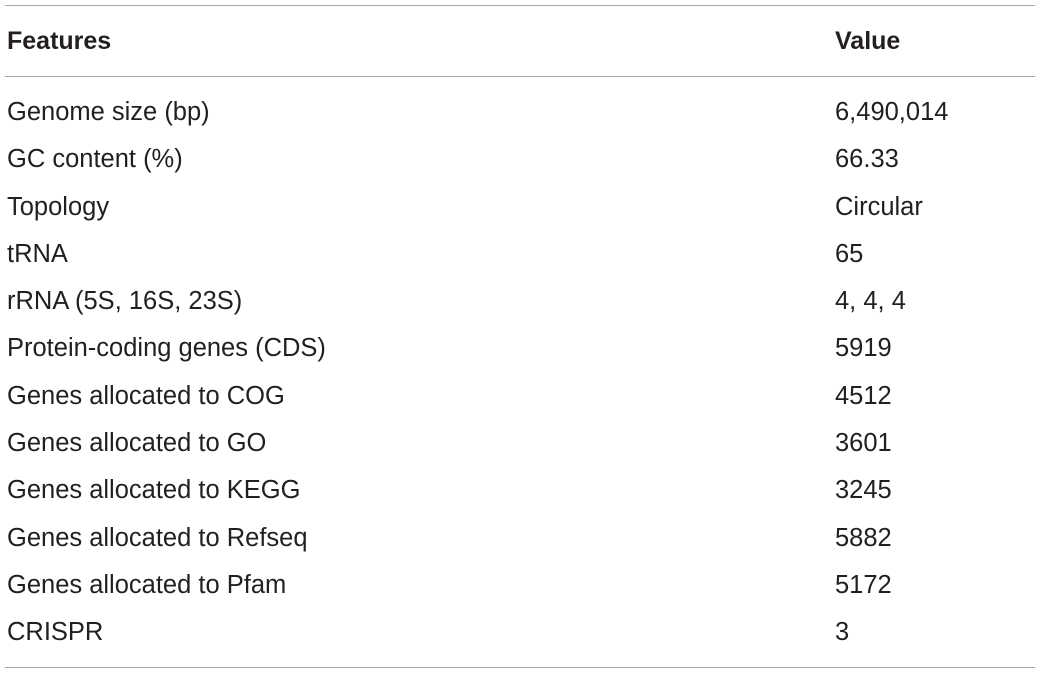 The height and width of the screenshot is (674, 1040). What do you see at coordinates (157, 537) in the screenshot?
I see `feature-cell: Genes allocated to Refseq` at bounding box center [157, 537].